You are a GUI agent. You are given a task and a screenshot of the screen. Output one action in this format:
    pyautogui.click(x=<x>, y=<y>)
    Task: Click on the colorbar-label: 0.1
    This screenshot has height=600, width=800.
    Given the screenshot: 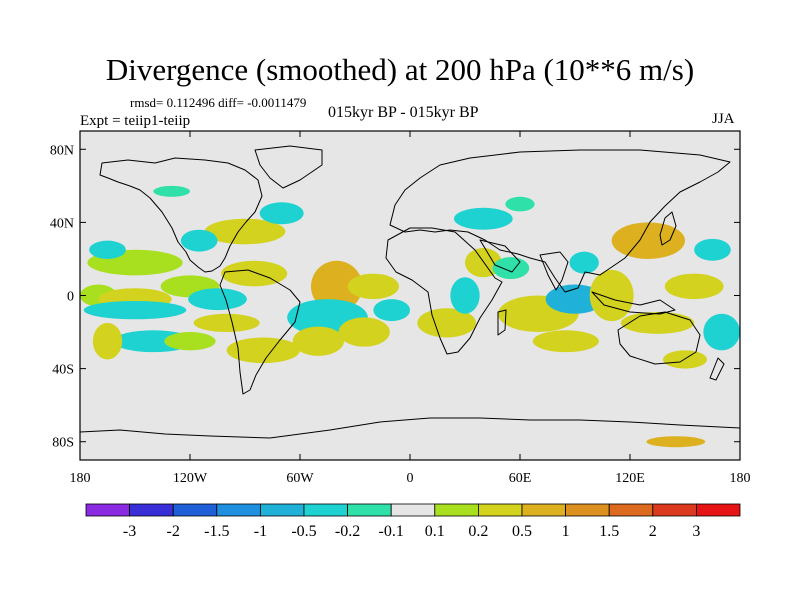 What is the action you would take?
    pyautogui.click(x=435, y=531)
    